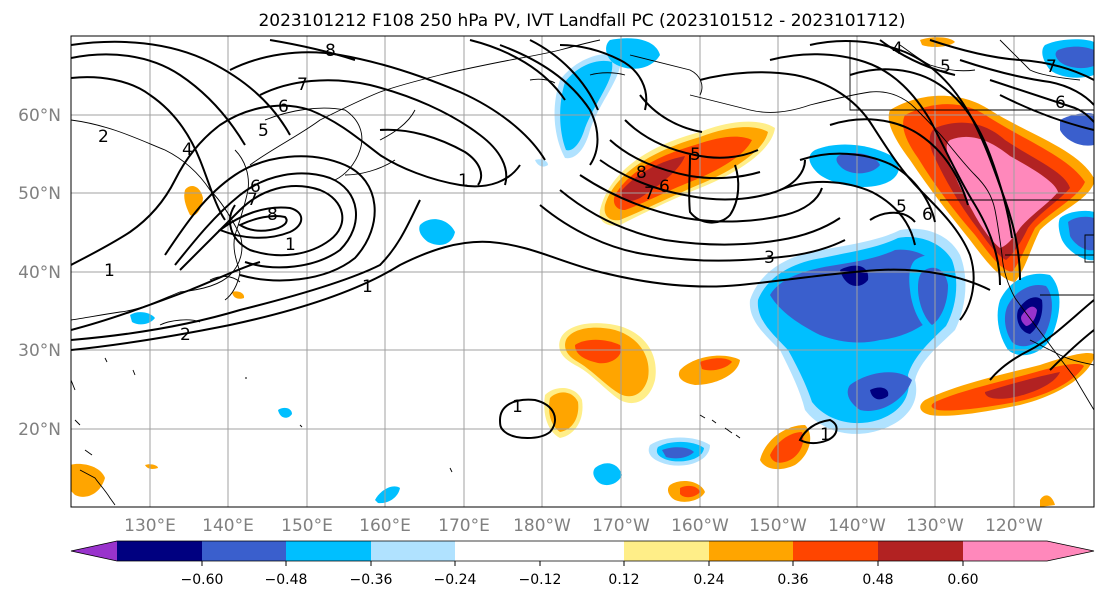 This screenshot has height=601, width=1105. Describe the element at coordinates (962, 580) in the screenshot. I see `colorbar-tick-label: 0.60` at that location.